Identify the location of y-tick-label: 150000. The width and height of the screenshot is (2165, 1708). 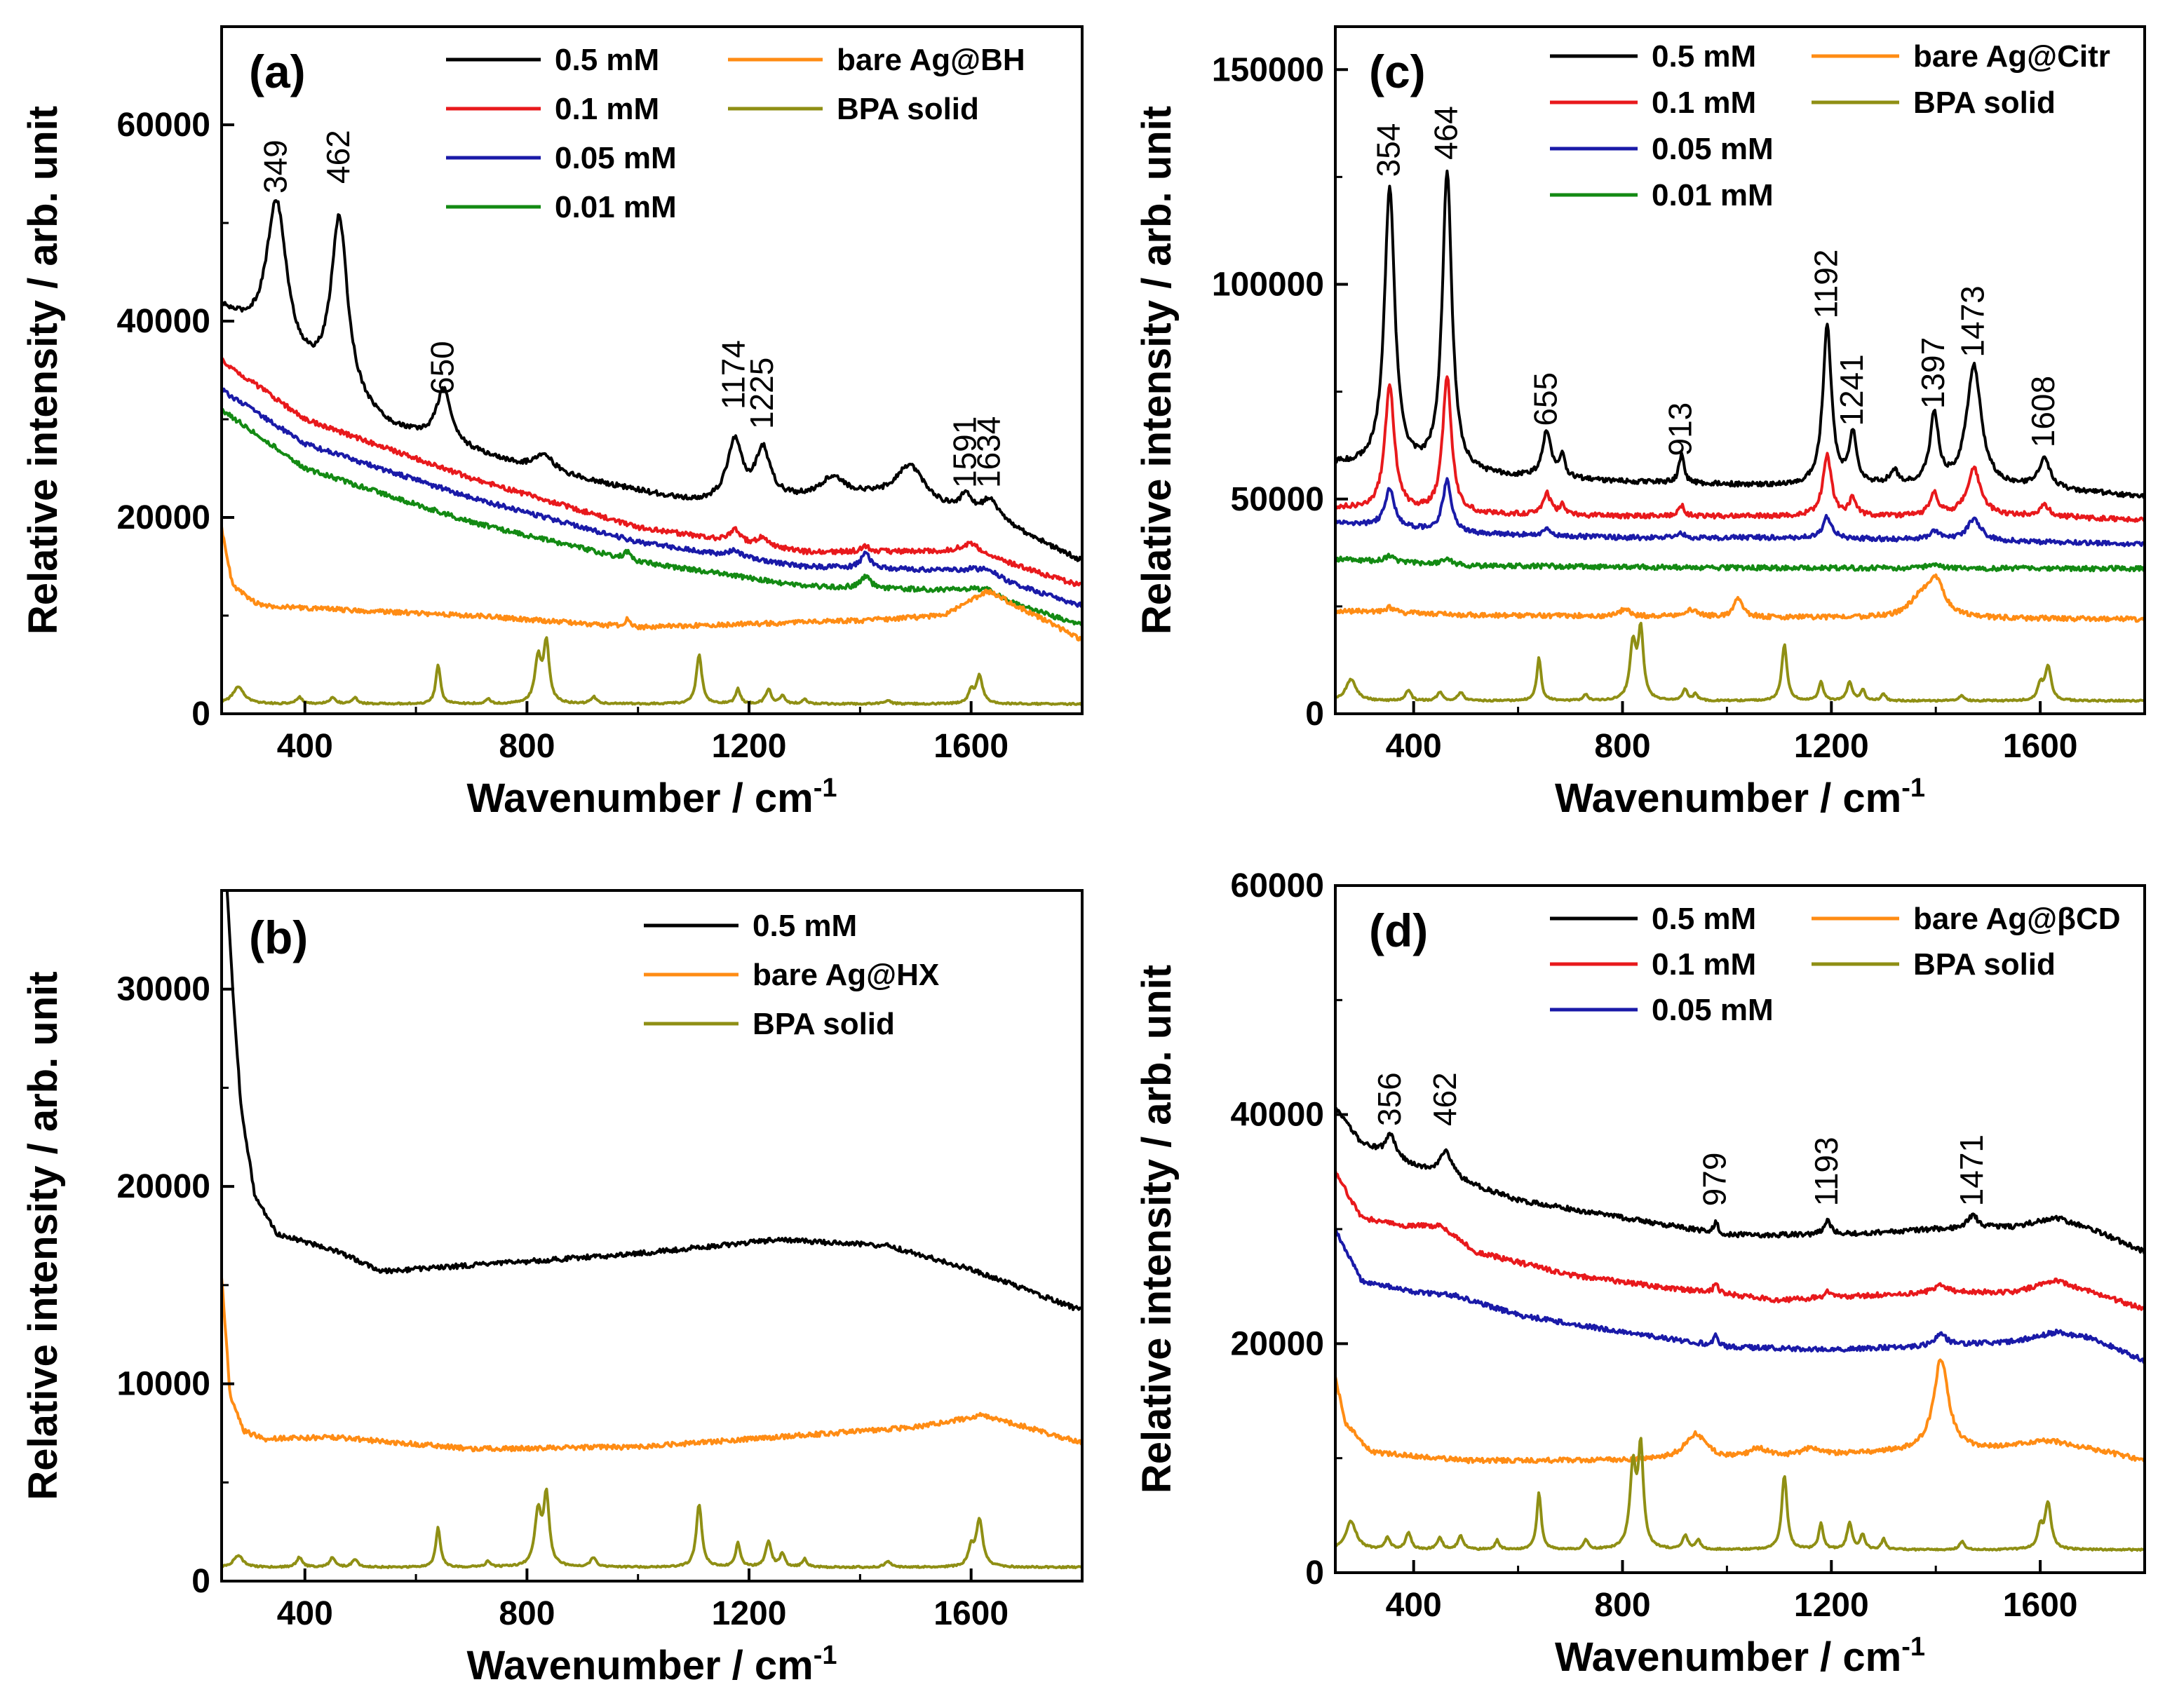
(1268, 69).